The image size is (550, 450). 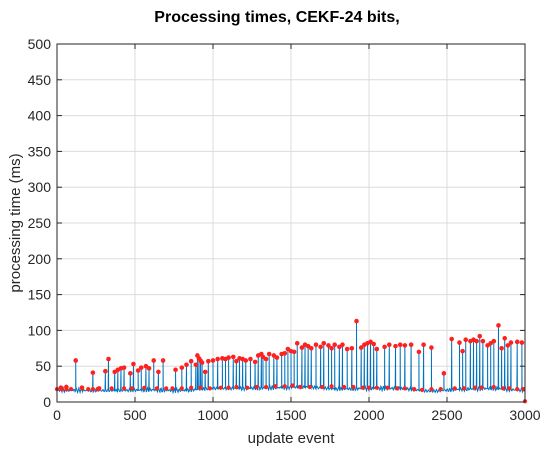 I want to click on y-tick-label: 0, so click(x=47, y=402).